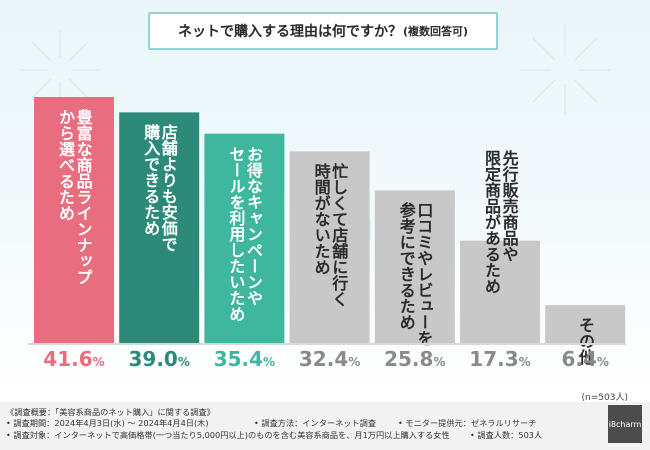  Describe the element at coordinates (74, 197) in the screenshot. I see `bar-label-1: 豊富な商品ラインナップ から選べるため` at that location.